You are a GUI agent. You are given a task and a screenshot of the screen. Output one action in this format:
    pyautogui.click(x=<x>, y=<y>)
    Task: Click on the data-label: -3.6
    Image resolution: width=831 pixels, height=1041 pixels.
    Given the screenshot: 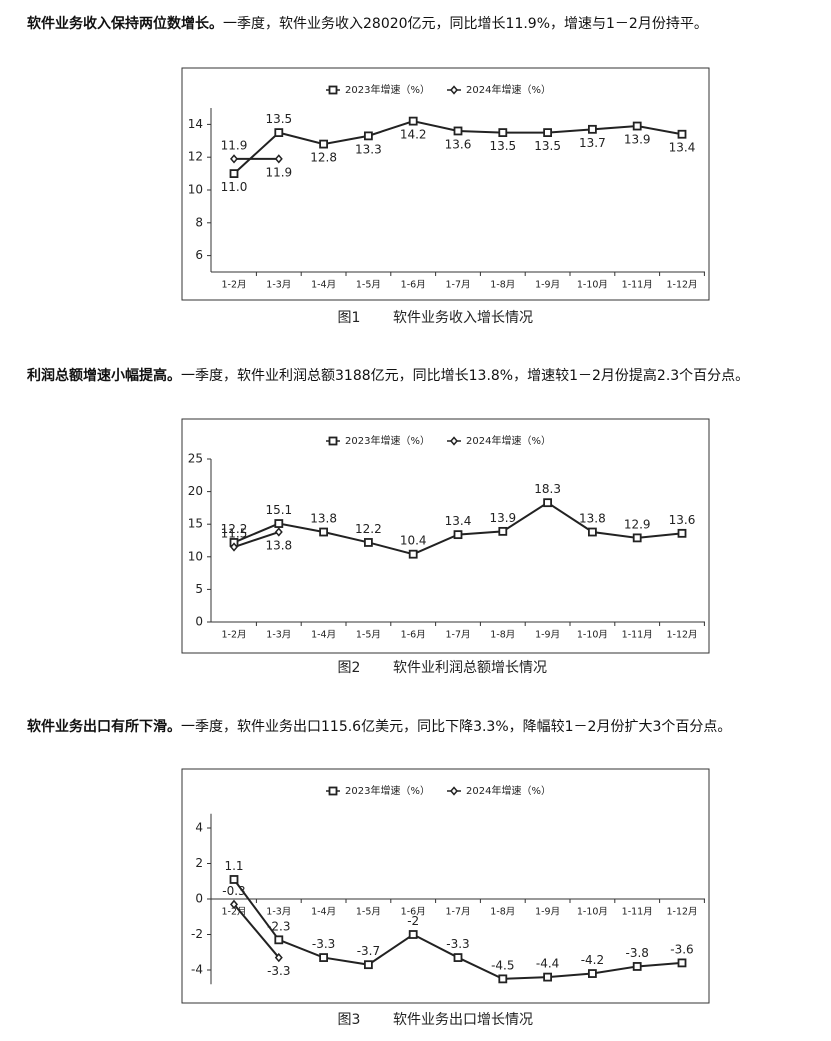 What is the action you would take?
    pyautogui.click(x=681, y=949)
    